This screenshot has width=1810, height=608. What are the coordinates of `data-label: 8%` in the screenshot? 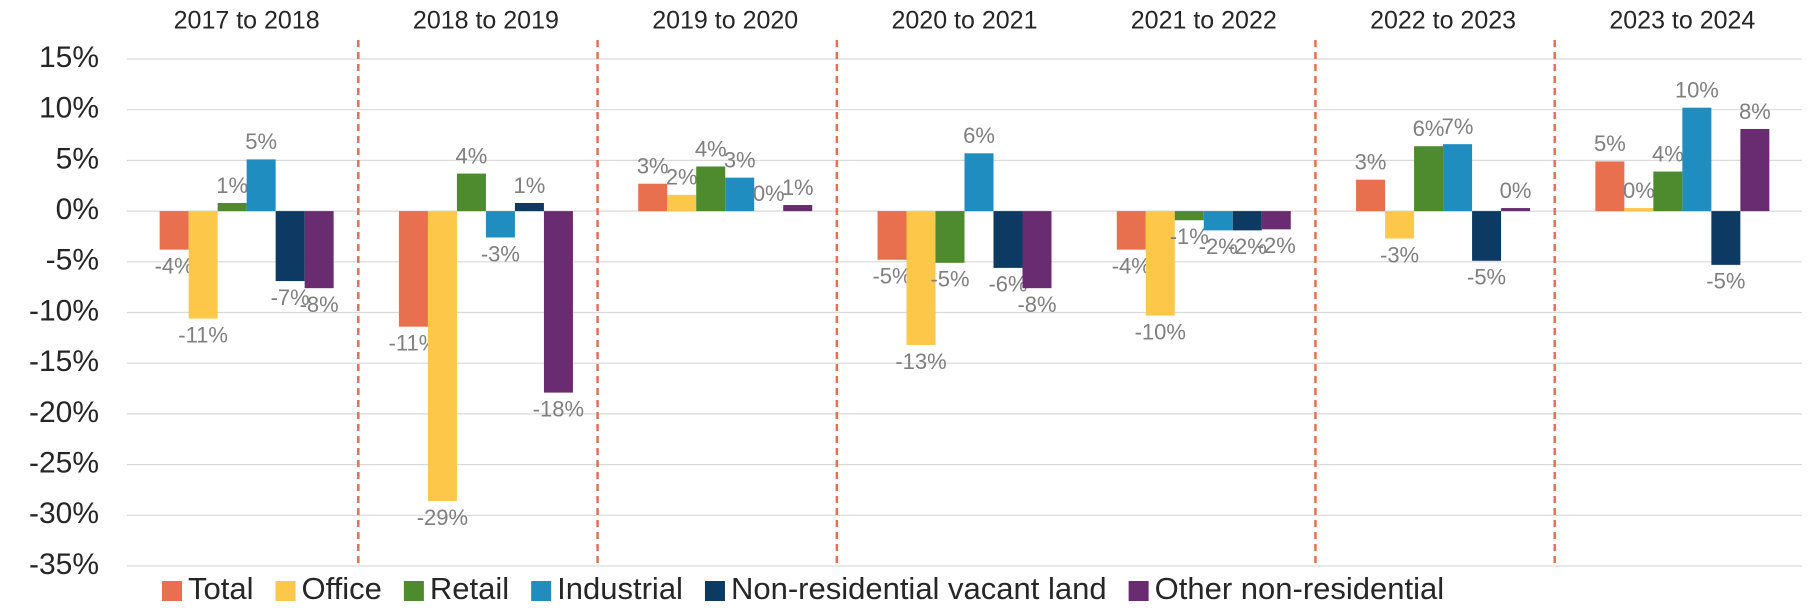 It's located at (1755, 111).